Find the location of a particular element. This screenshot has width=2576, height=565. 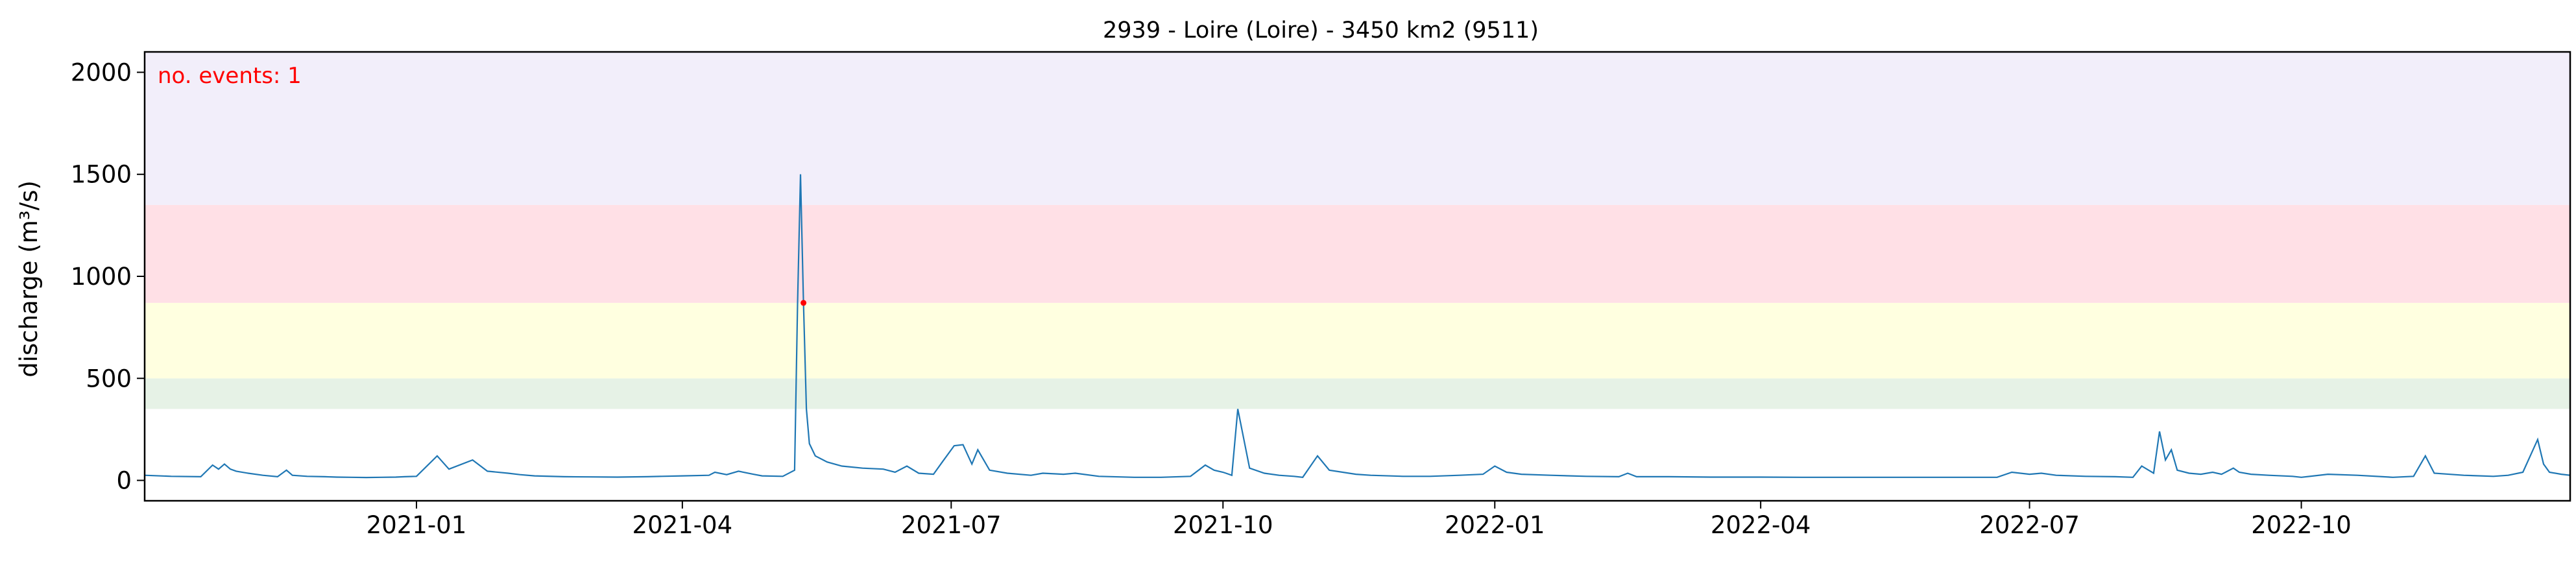

y-axis: 0 500 1000 1500 2000 is located at coordinates (108, 276).